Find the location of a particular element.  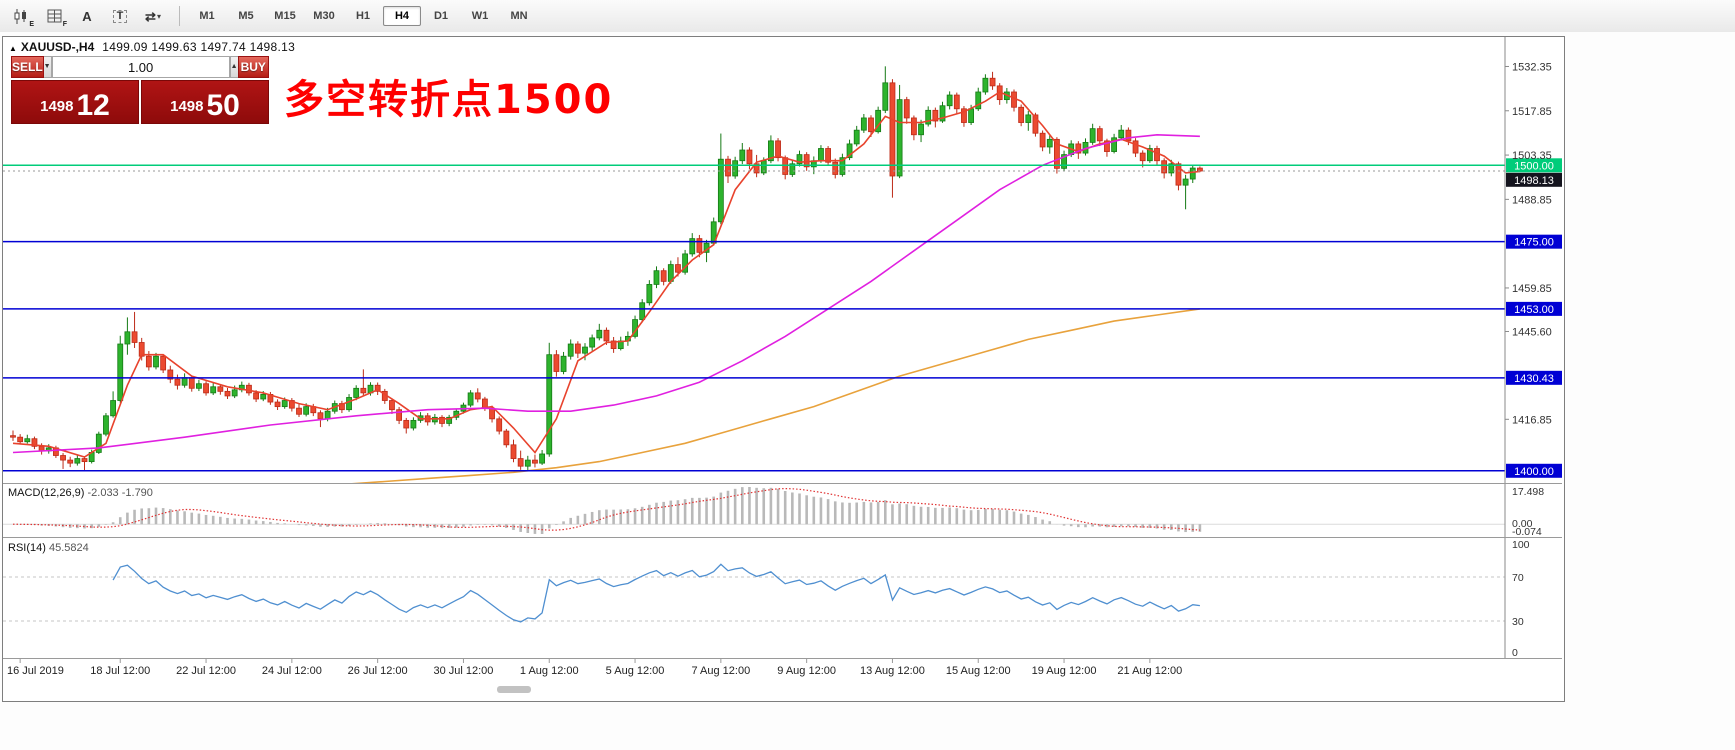

horizontal-scrollbar is located at coordinates (783, 690).